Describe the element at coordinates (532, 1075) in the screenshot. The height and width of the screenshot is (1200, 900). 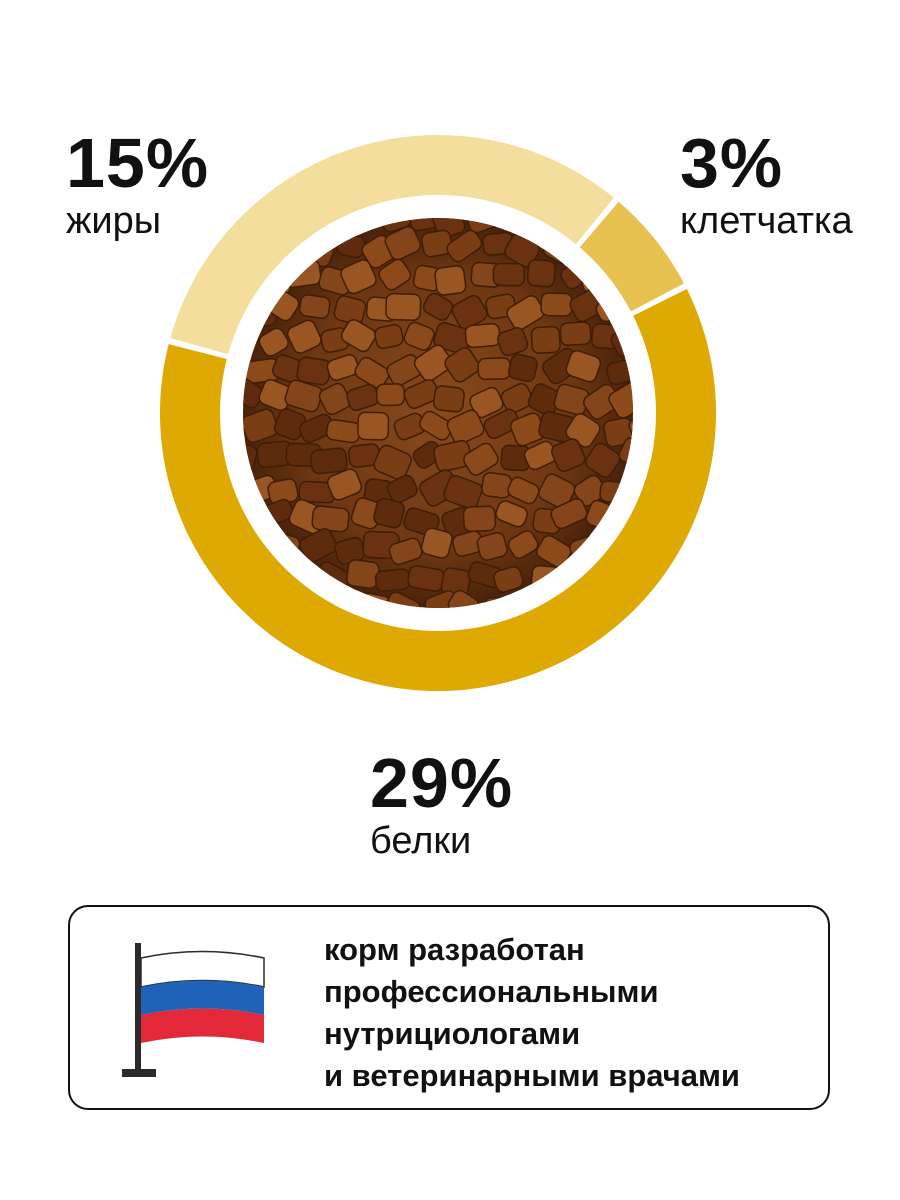
I see `info-line: и ветеринарными врачами` at that location.